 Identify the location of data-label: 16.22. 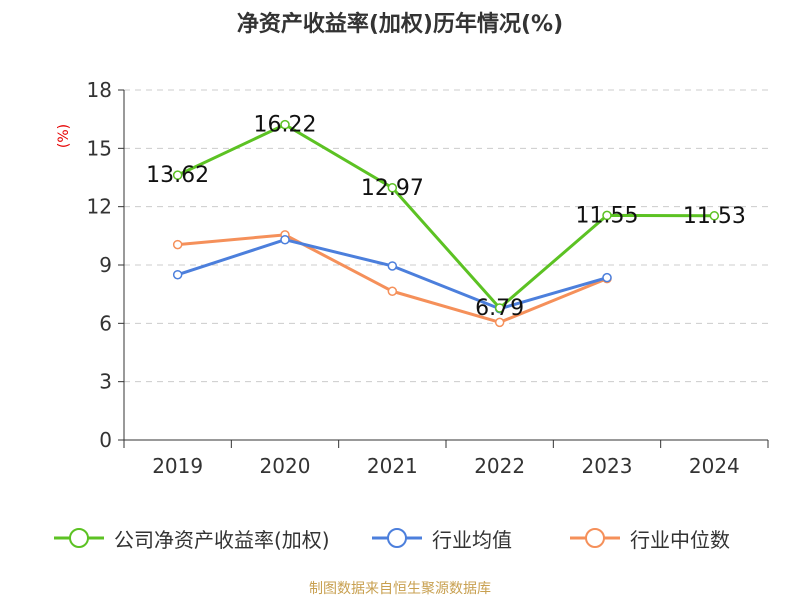
(285, 125).